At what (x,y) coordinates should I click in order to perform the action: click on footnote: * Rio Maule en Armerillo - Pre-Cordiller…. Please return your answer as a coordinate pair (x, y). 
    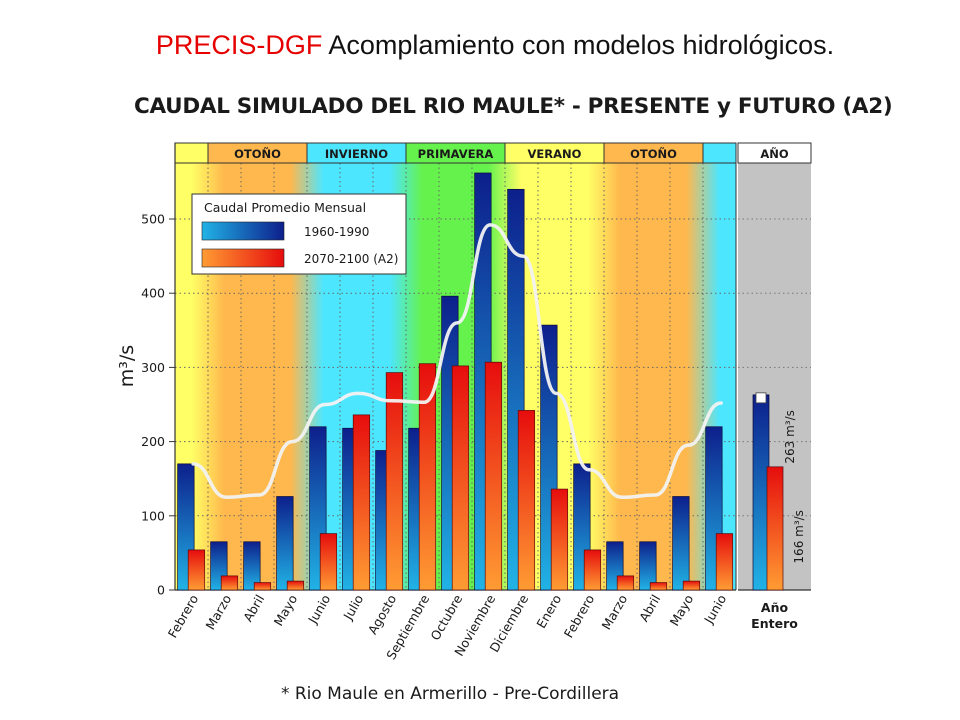
    Looking at the image, I should click on (450, 694).